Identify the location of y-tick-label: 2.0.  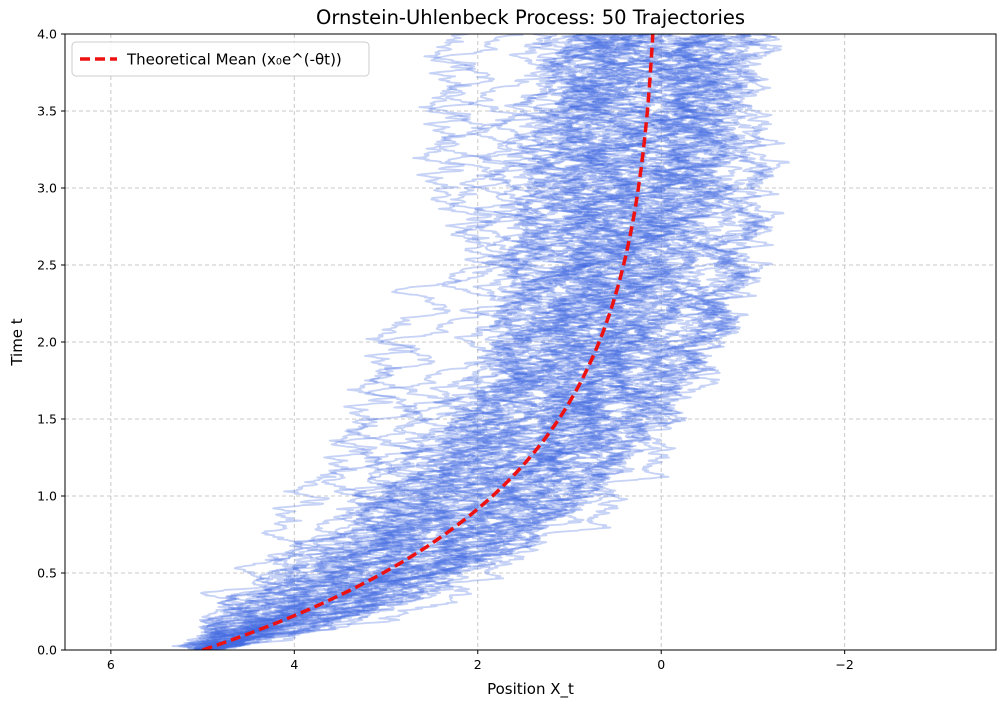
(47, 342).